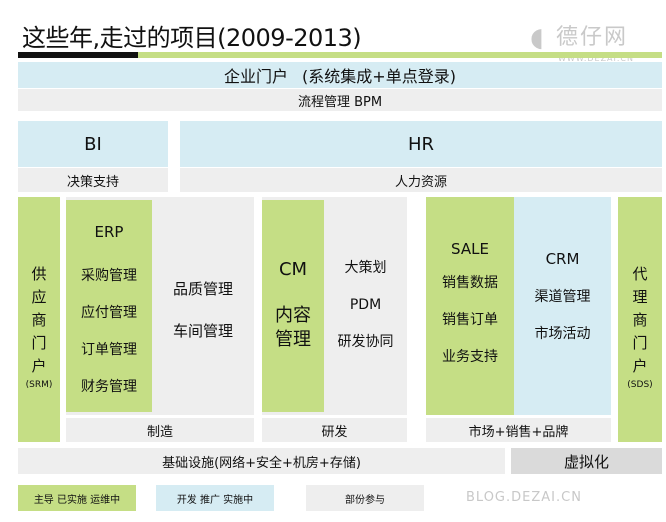 The image size is (666, 522). Describe the element at coordinates (340, 100) in the screenshot. I see `bpm-row: 流程管理 BPM` at that location.